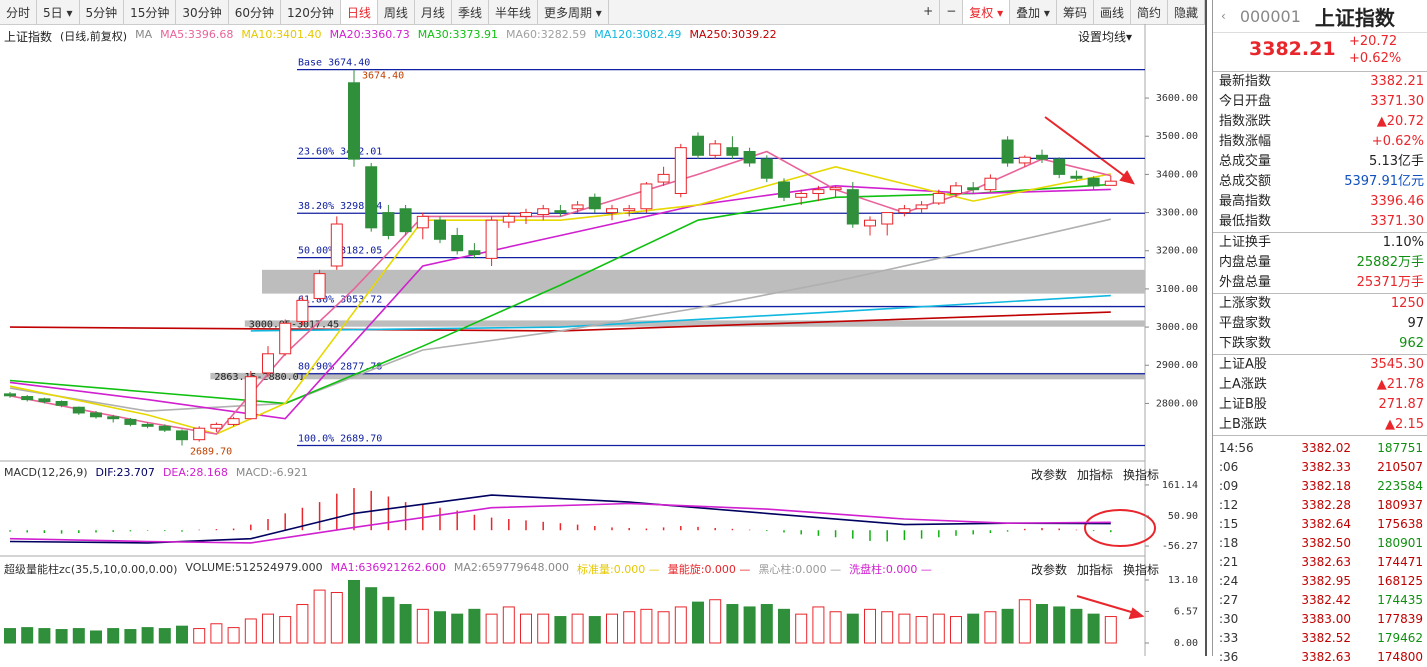 The width and height of the screenshot is (1427, 667). What do you see at coordinates (58, 12) in the screenshot?
I see `tab: 5日 ▾` at bounding box center [58, 12].